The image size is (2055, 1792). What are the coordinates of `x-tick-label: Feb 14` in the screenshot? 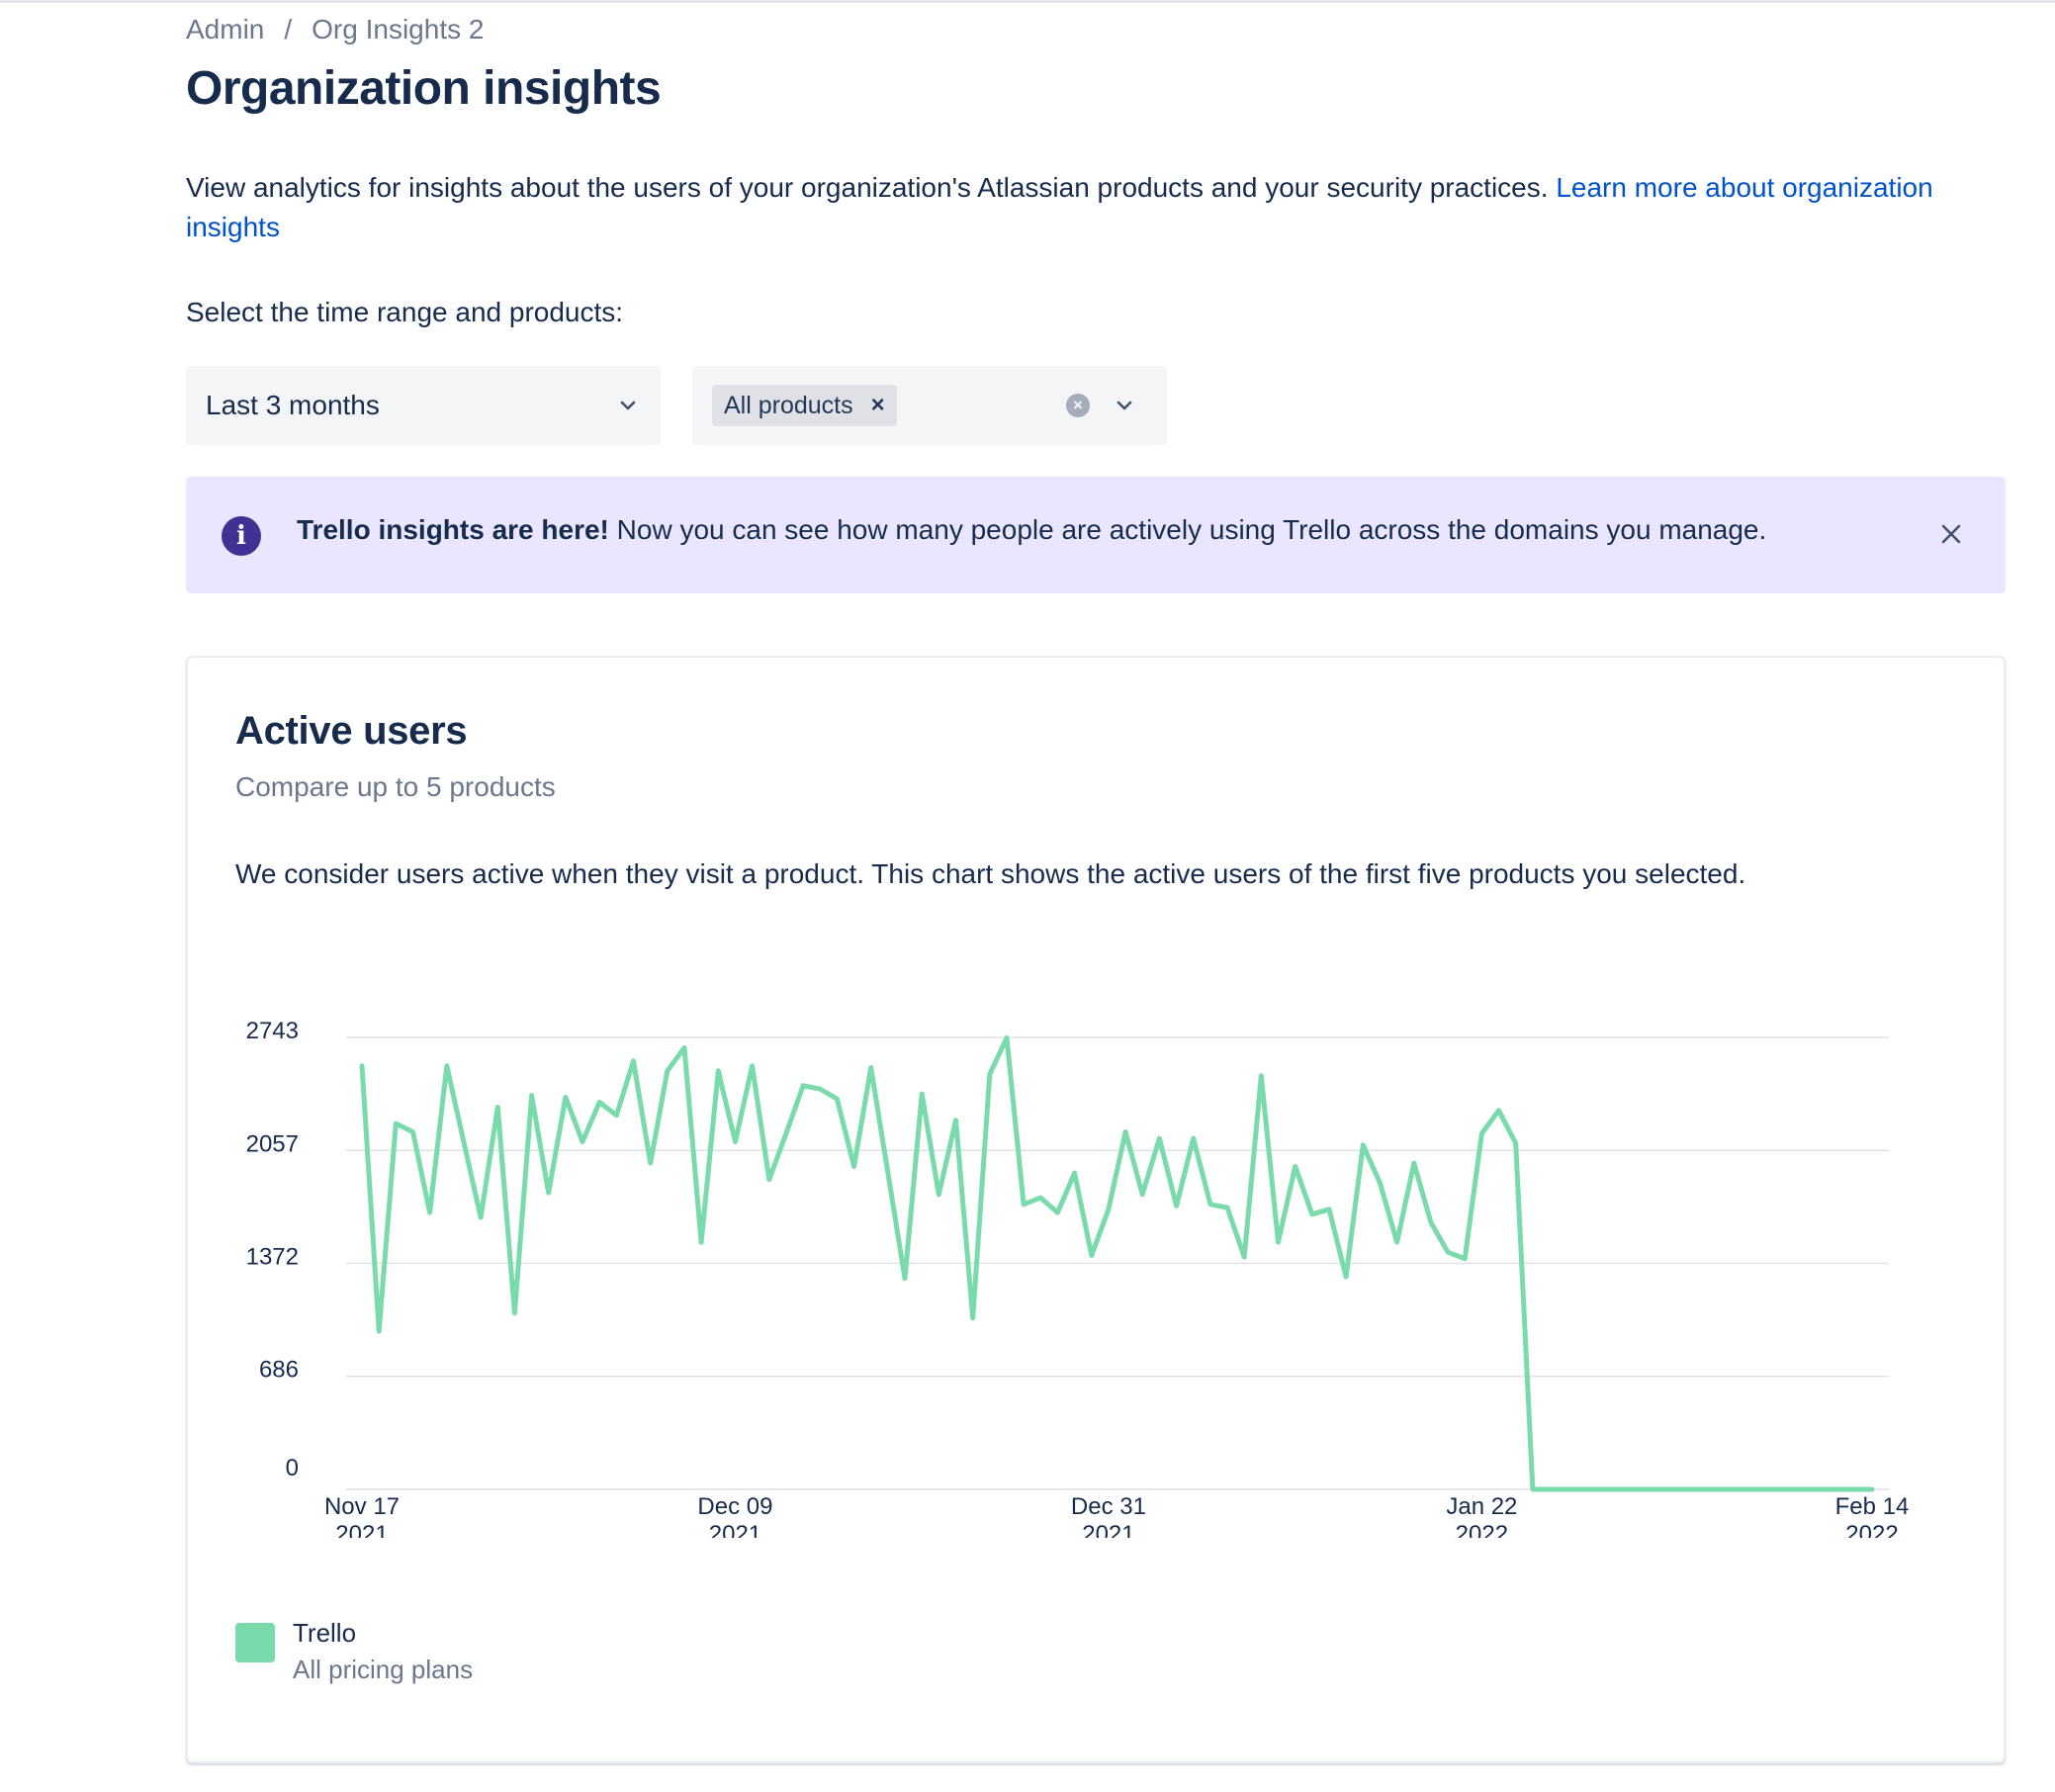 It's located at (1872, 1506).